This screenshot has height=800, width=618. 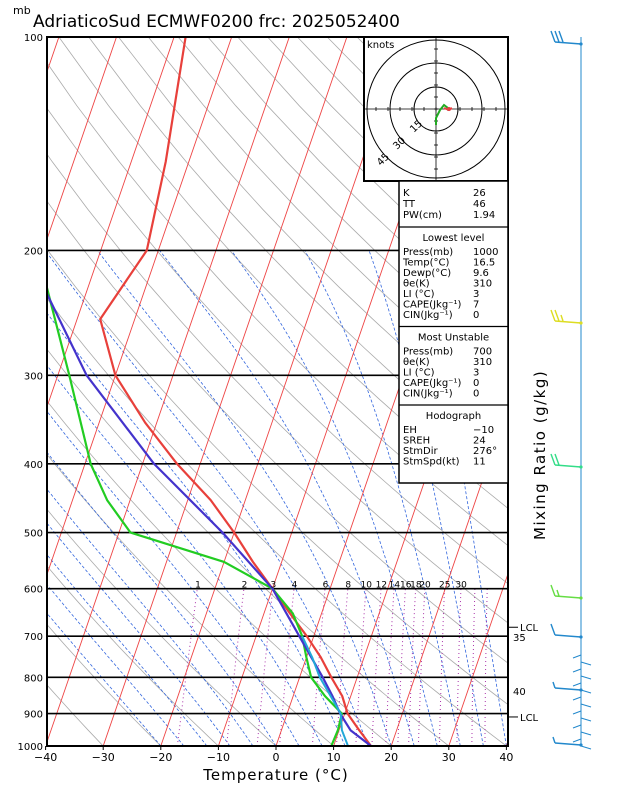 What do you see at coordinates (425, 586) in the screenshot?
I see `mixing-ratio-tick-label: 20` at bounding box center [425, 586].